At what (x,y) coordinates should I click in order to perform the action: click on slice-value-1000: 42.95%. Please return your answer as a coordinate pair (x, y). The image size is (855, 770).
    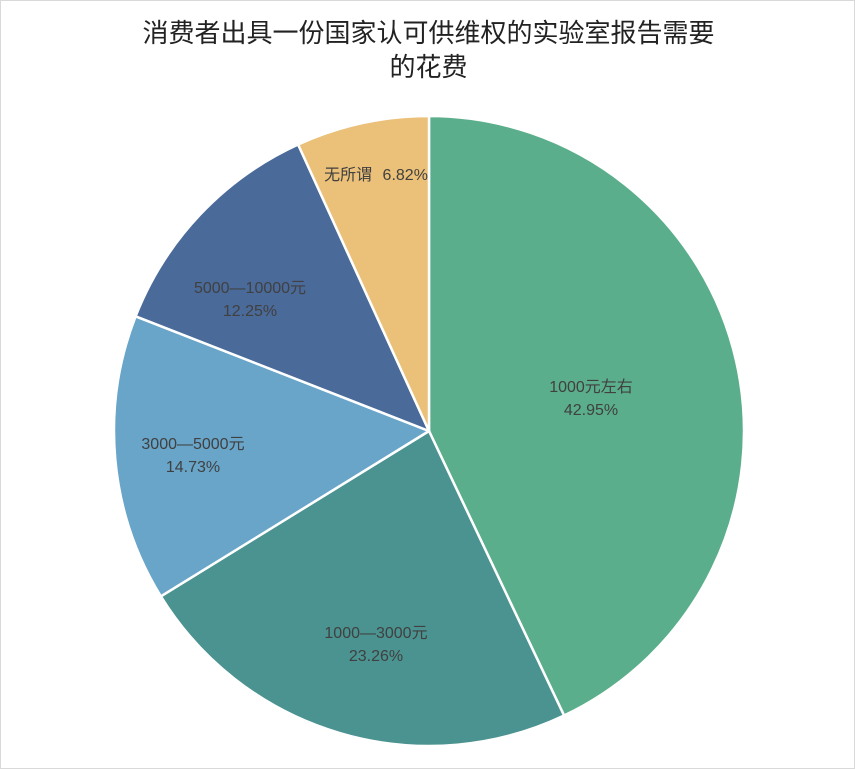
    Looking at the image, I should click on (591, 410).